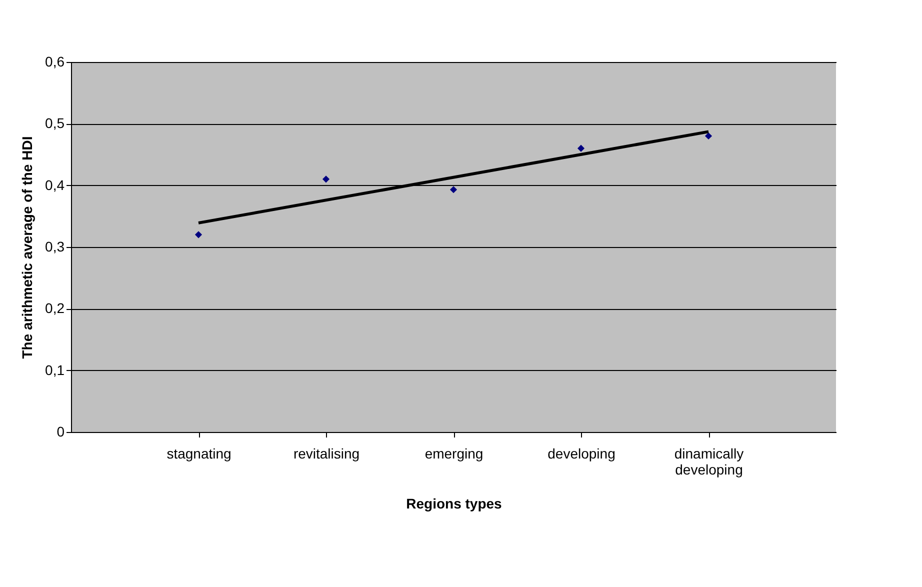  Describe the element at coordinates (27, 247) in the screenshot. I see `y-axis-title: The arithmetic average of the HDI` at that location.